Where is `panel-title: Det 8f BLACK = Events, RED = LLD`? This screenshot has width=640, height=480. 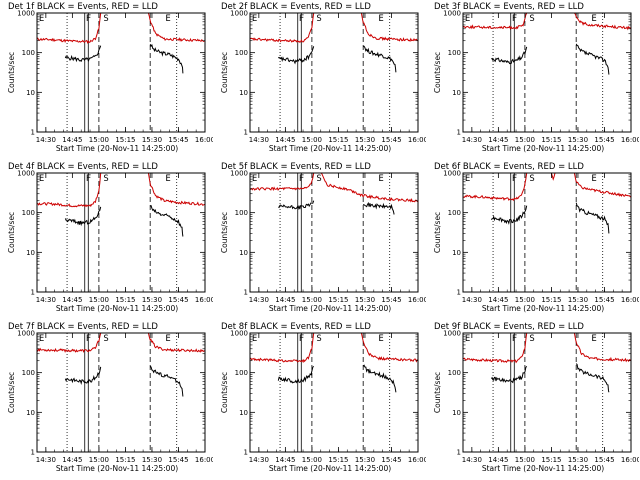 panel-title: Det 8f BLACK = Events, RED = LLD is located at coordinates (296, 327).